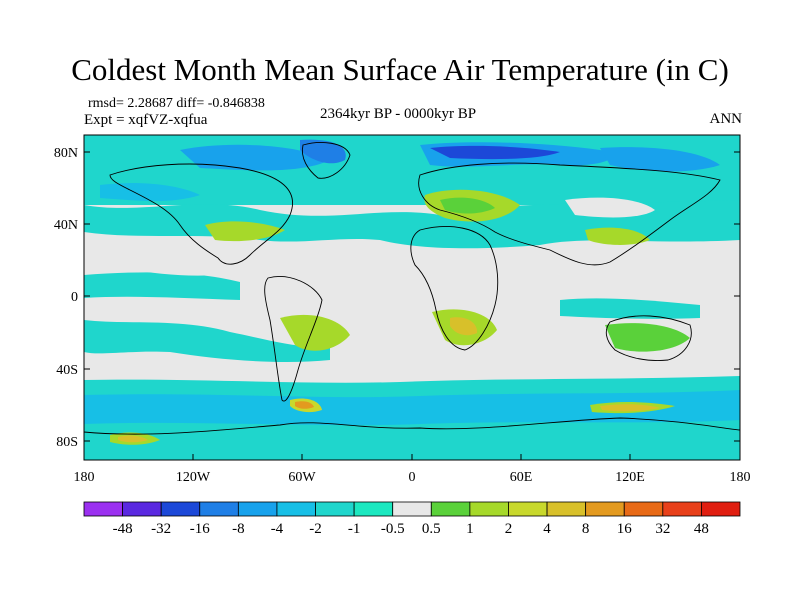 The height and width of the screenshot is (600, 800). What do you see at coordinates (133, 439) in the screenshot?
I see `ross-sea-hot-core` at bounding box center [133, 439].